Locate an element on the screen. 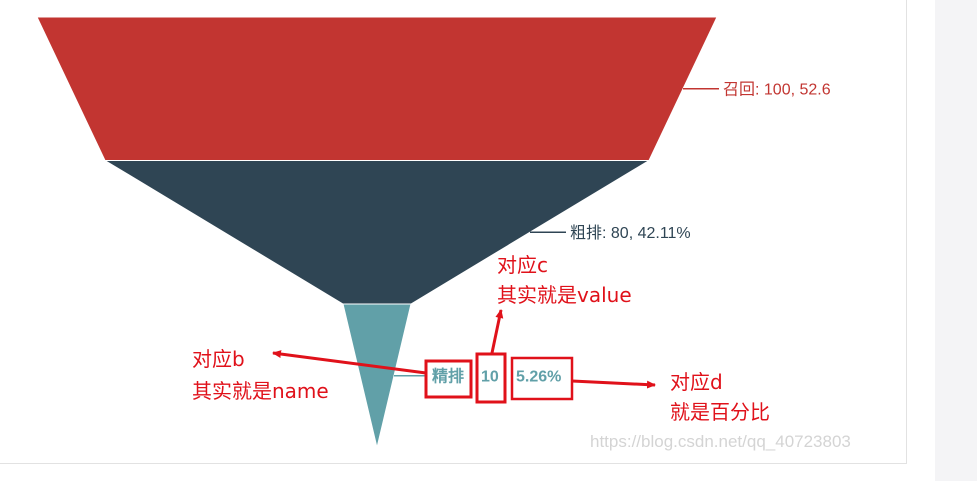  highlight-box-value is located at coordinates (491, 378).